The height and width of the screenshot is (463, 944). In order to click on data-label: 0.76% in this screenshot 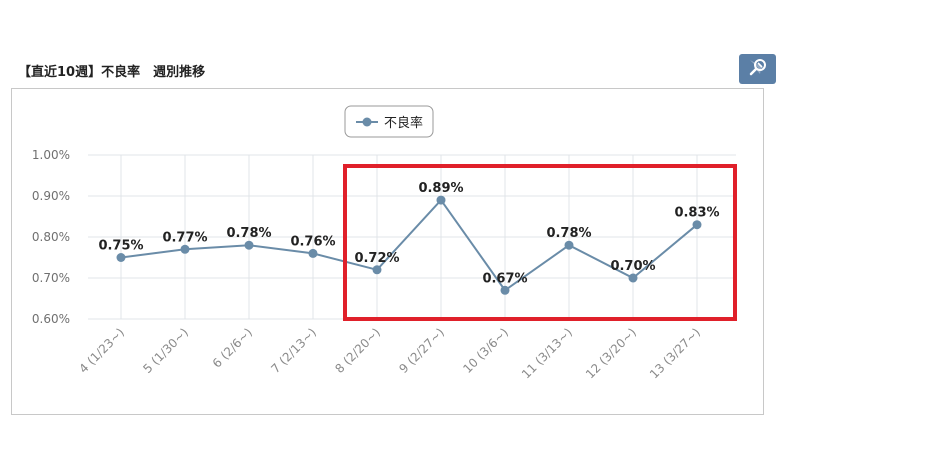, I will do `click(312, 241)`.